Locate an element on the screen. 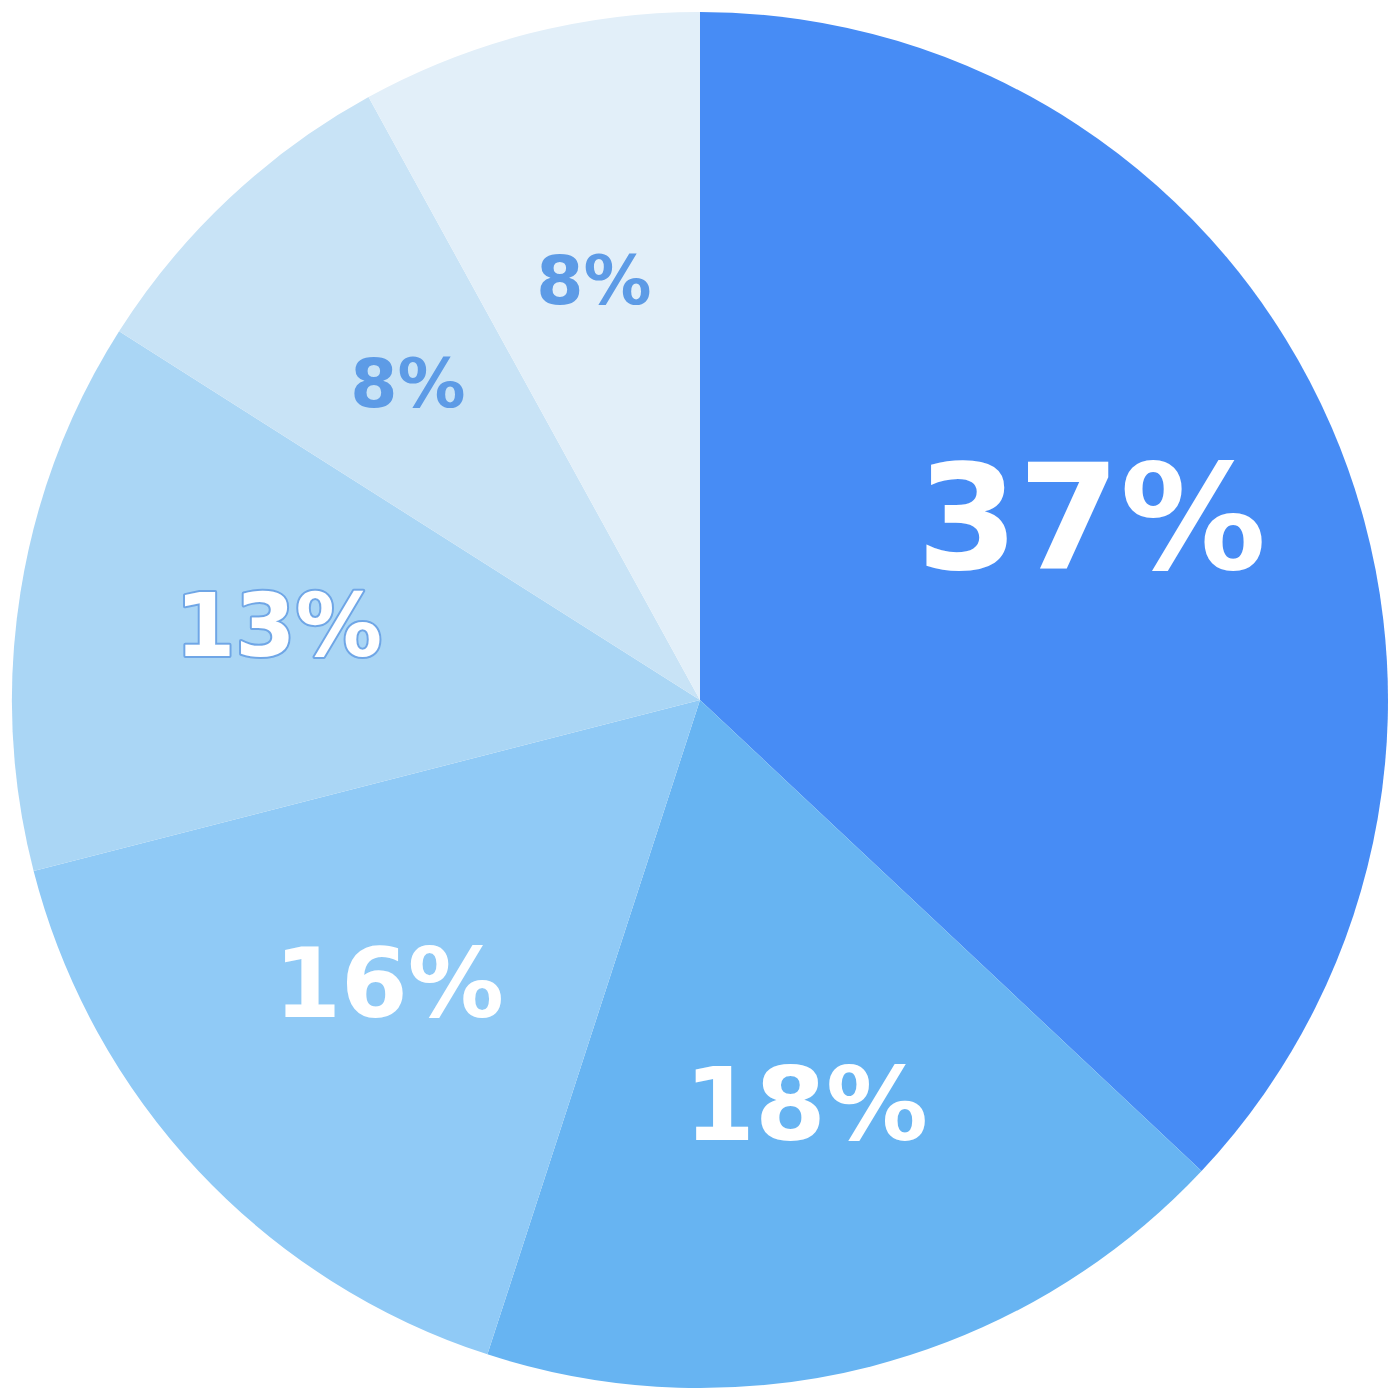  data-label: 18% is located at coordinates (806, 1104).